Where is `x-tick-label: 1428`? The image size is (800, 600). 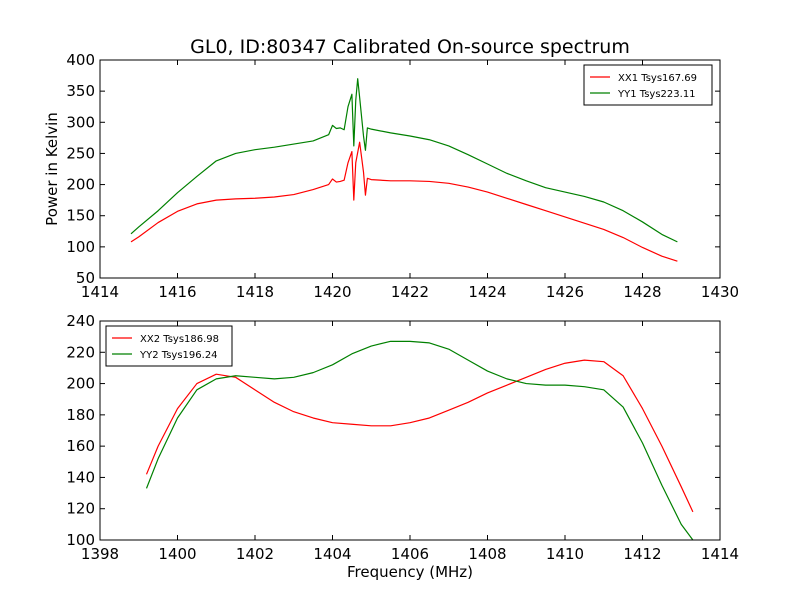 x-tick-label: 1428 is located at coordinates (642, 292).